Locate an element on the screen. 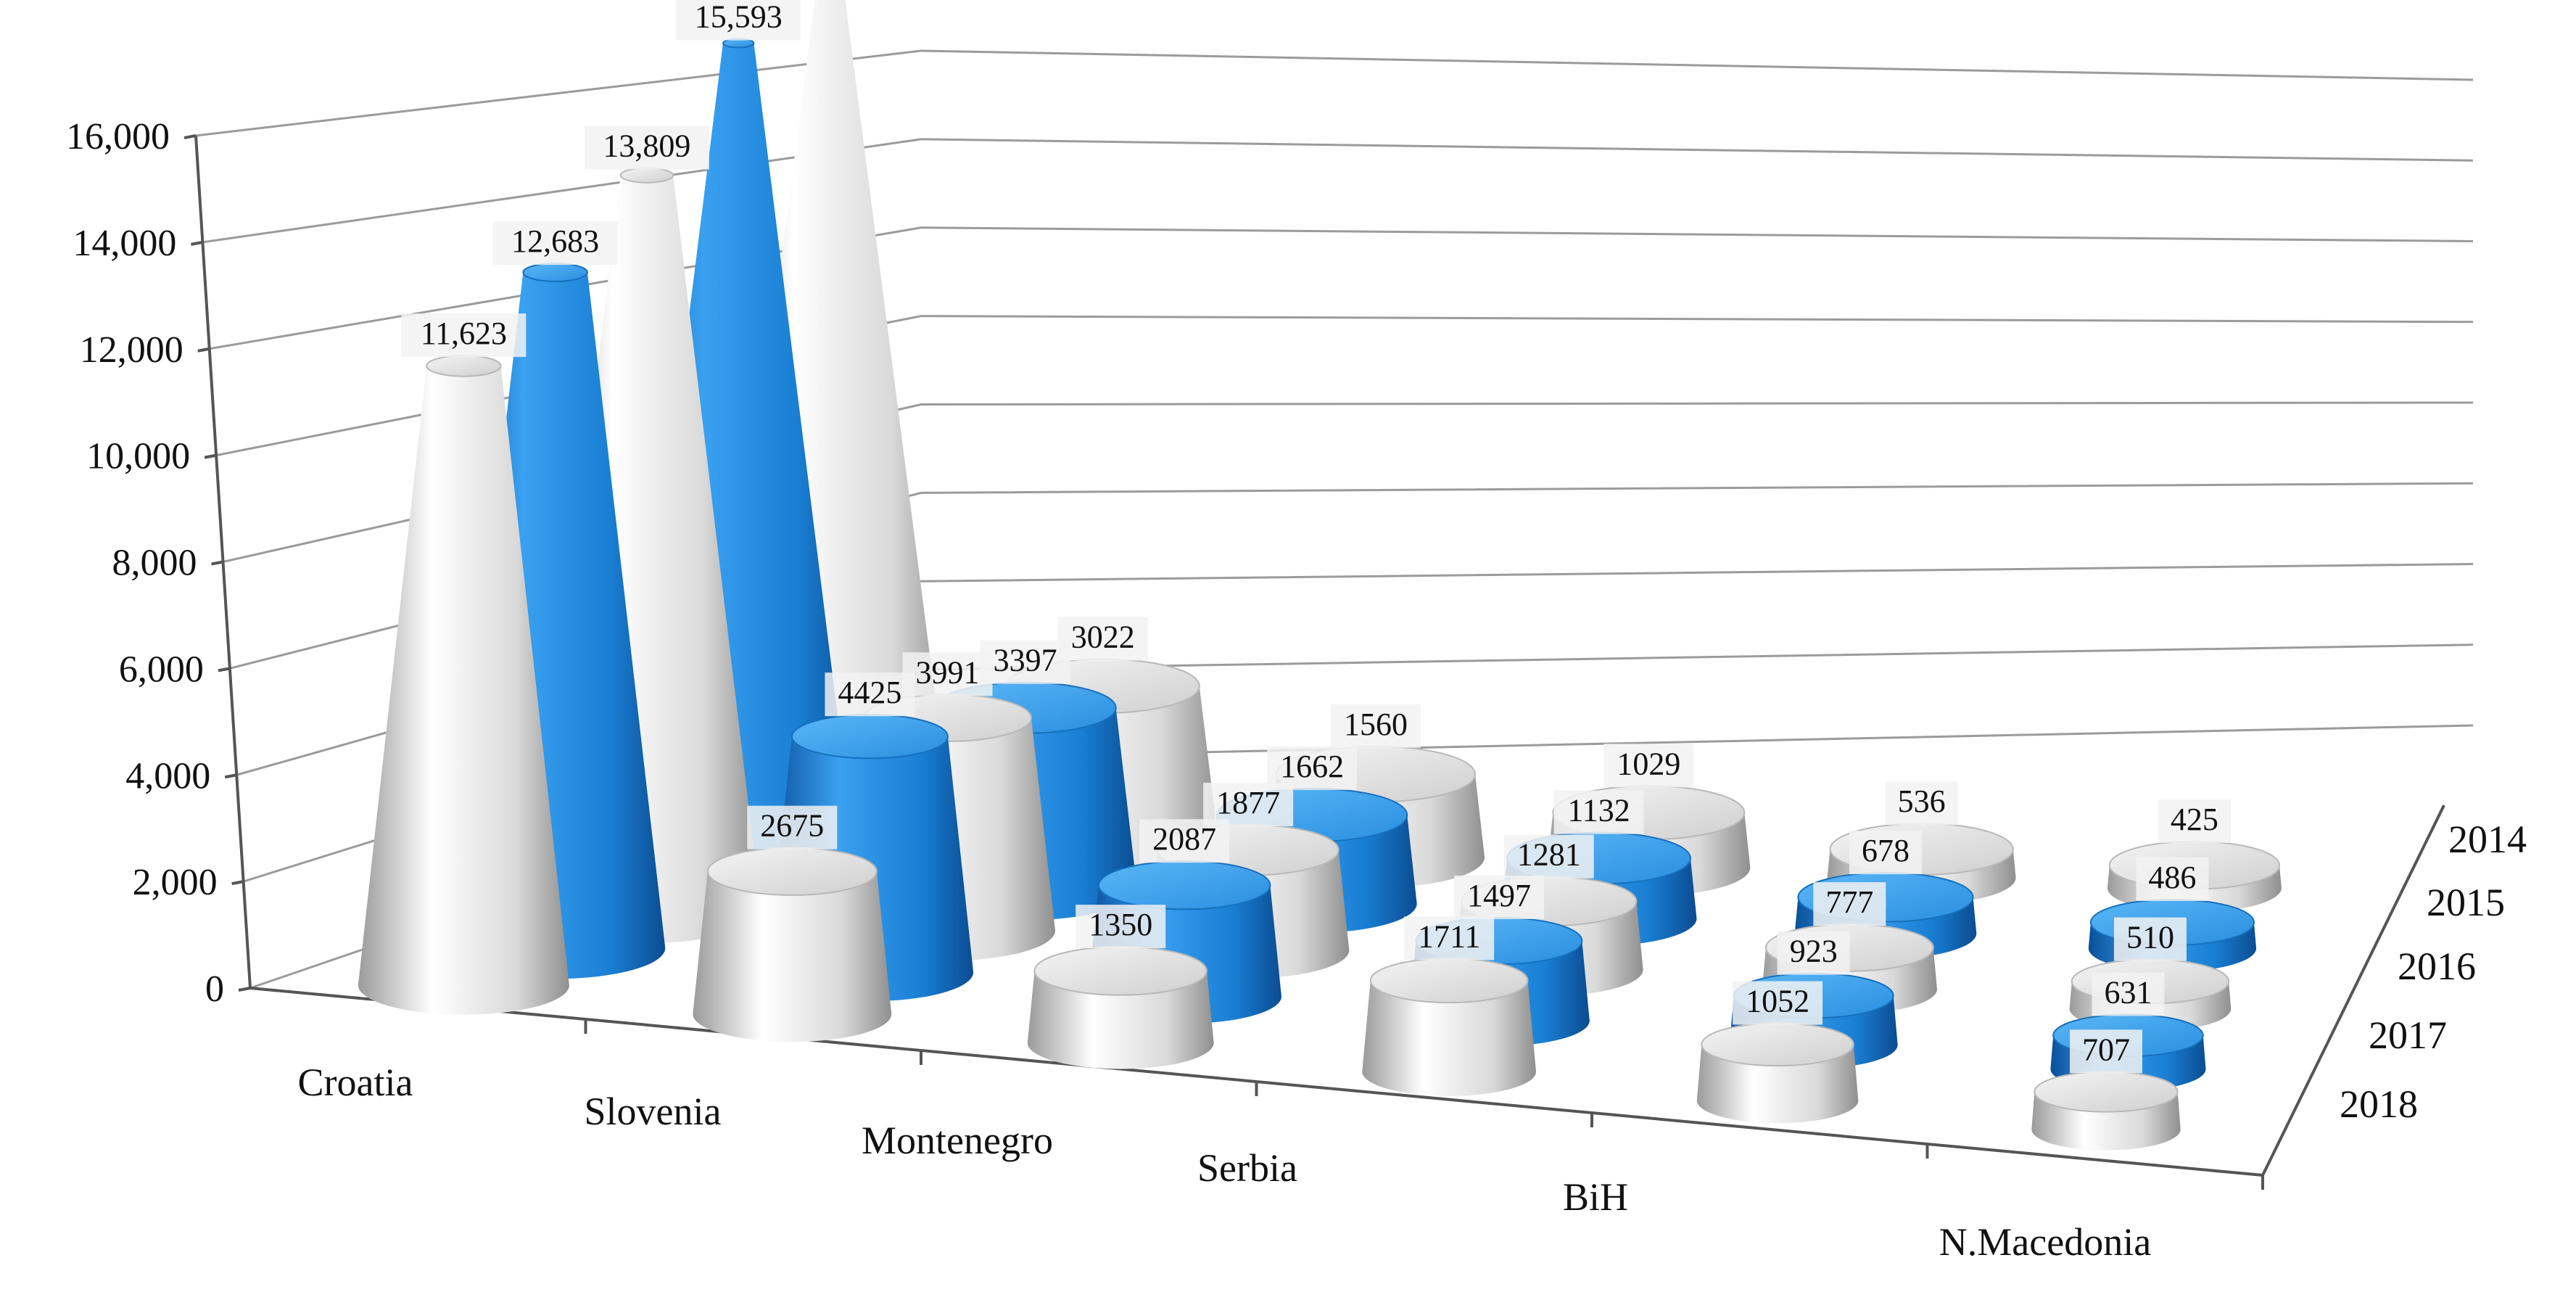  data-label-text: 1711 is located at coordinates (1449, 936).